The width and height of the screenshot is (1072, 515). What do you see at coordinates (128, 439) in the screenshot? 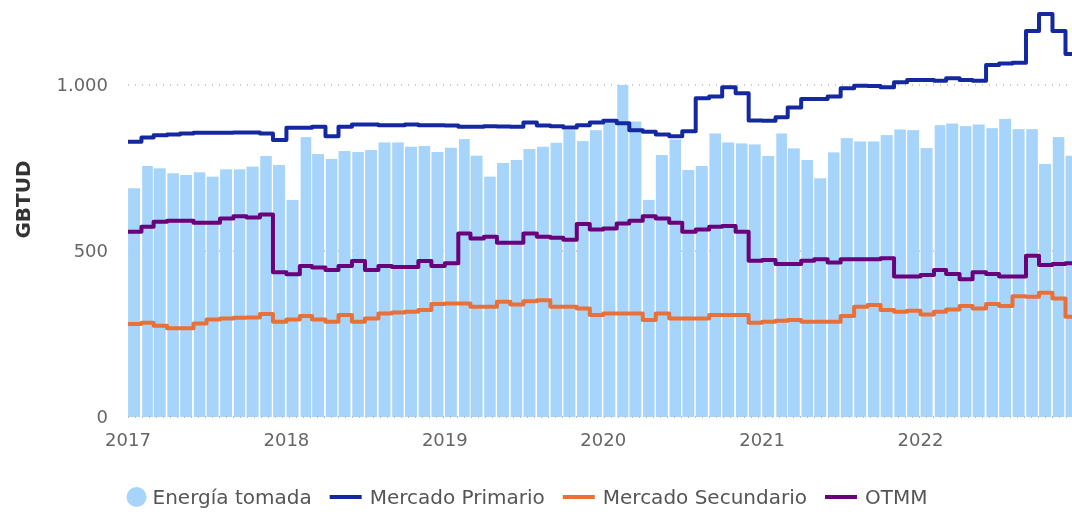
I see `x-tick-label: 2017` at bounding box center [128, 439].